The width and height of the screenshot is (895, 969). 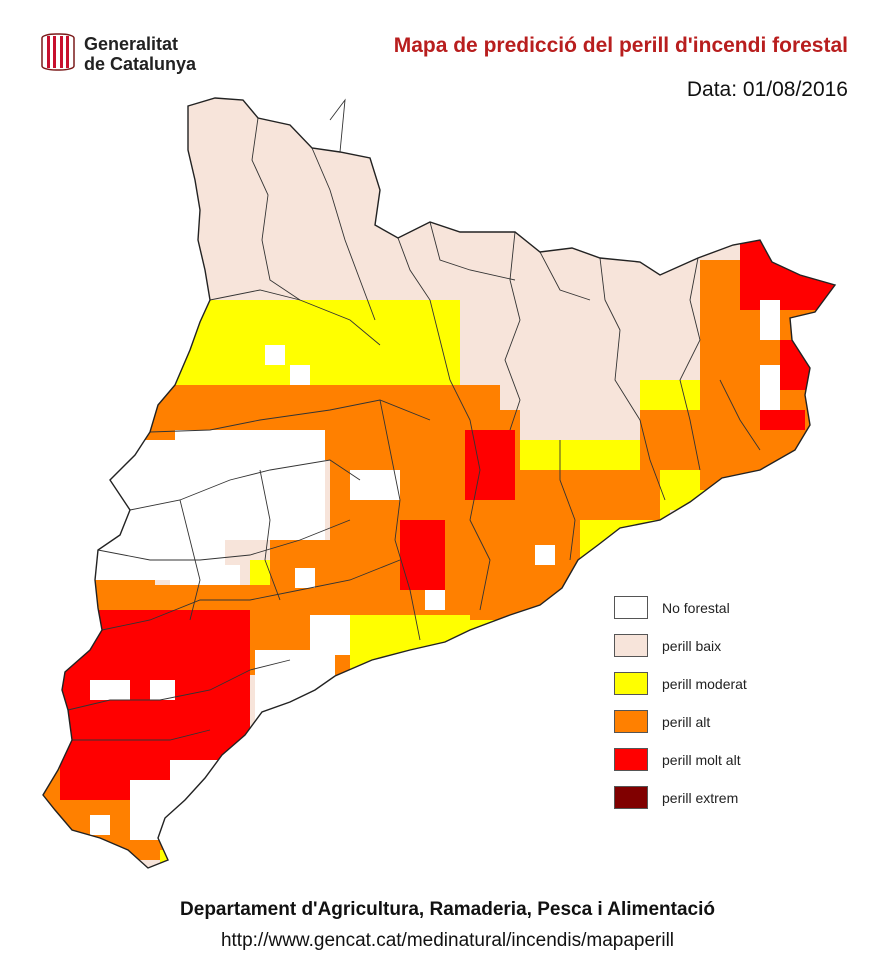 I want to click on legend-label: perill alt, so click(x=686, y=721).